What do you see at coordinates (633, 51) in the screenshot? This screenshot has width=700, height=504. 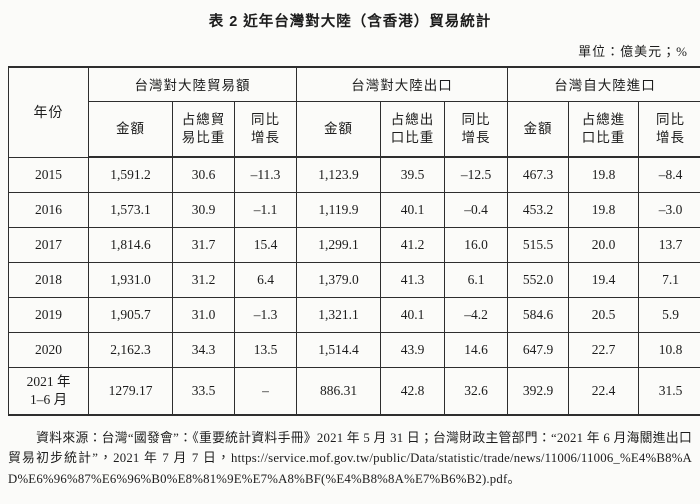 I see `unit-note: 單位：億美元；%` at bounding box center [633, 51].